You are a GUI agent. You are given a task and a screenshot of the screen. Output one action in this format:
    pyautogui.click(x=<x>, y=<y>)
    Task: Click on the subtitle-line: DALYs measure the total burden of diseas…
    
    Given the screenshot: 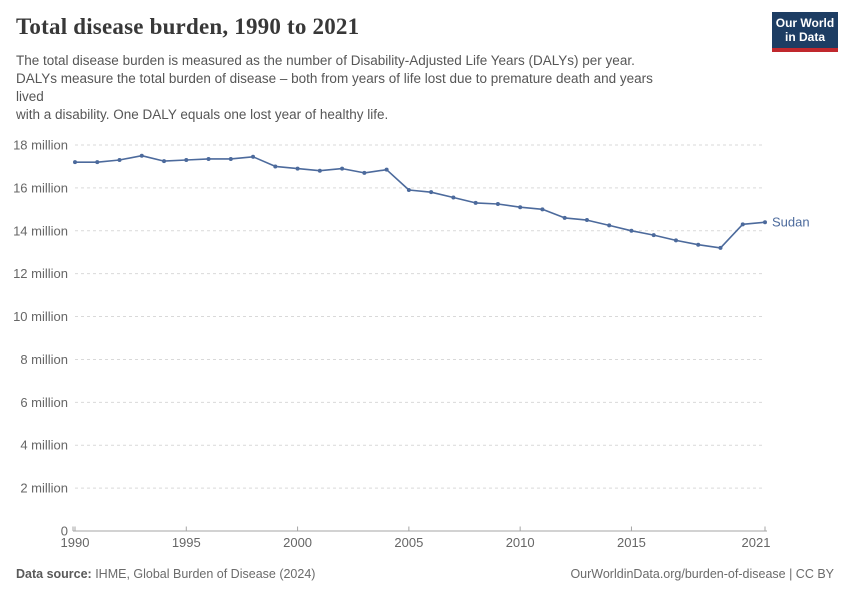 What is the action you would take?
    pyautogui.click(x=334, y=78)
    